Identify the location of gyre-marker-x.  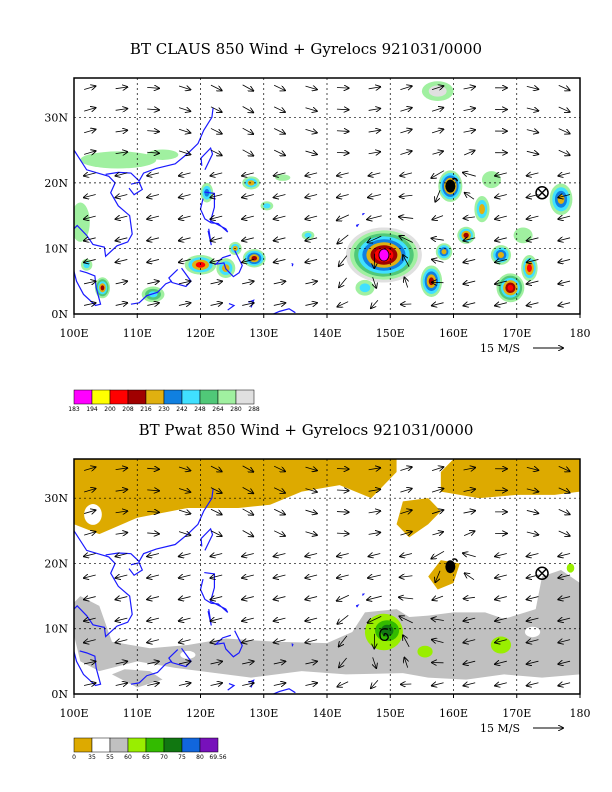
(542, 193).